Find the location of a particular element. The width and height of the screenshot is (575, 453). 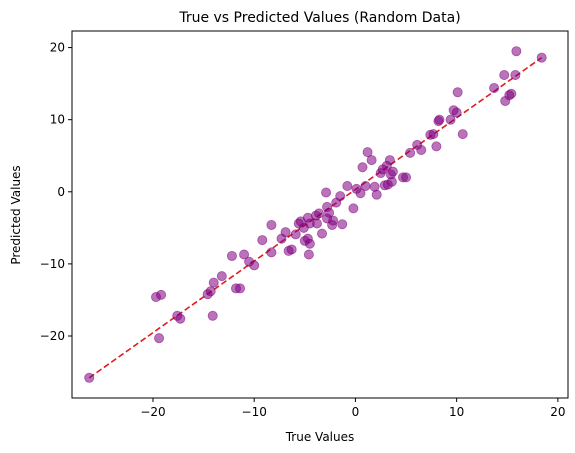

y-tick-label: 20 is located at coordinates (57, 48).